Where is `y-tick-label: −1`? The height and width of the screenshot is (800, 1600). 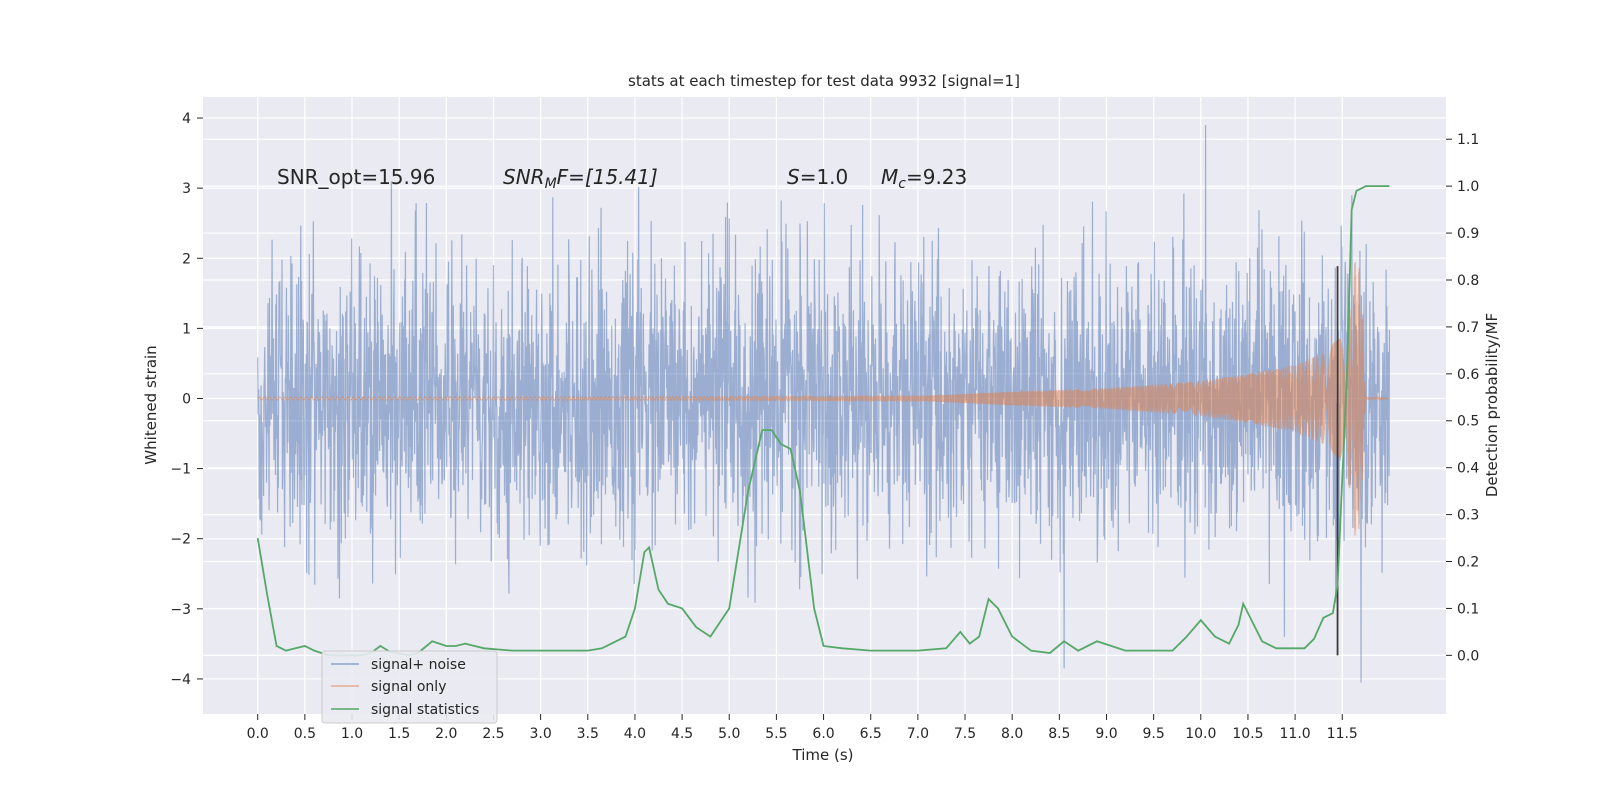
y-tick-label: −1 is located at coordinates (180, 470).